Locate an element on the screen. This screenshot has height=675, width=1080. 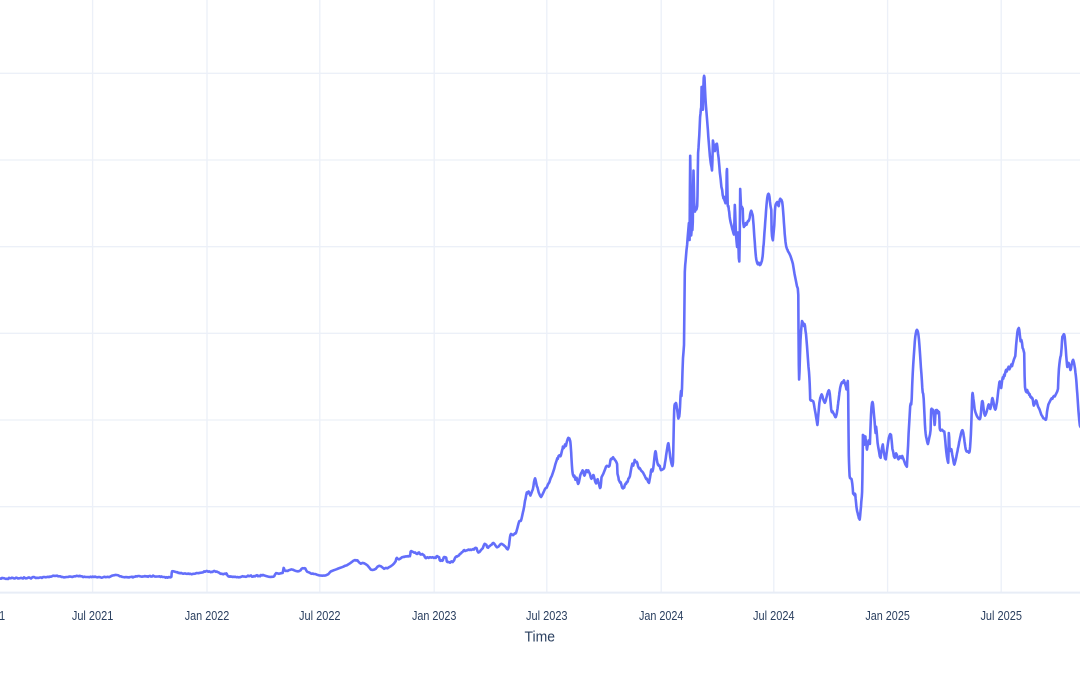
svg-text: Jul 2023 is located at coordinates (547, 615).